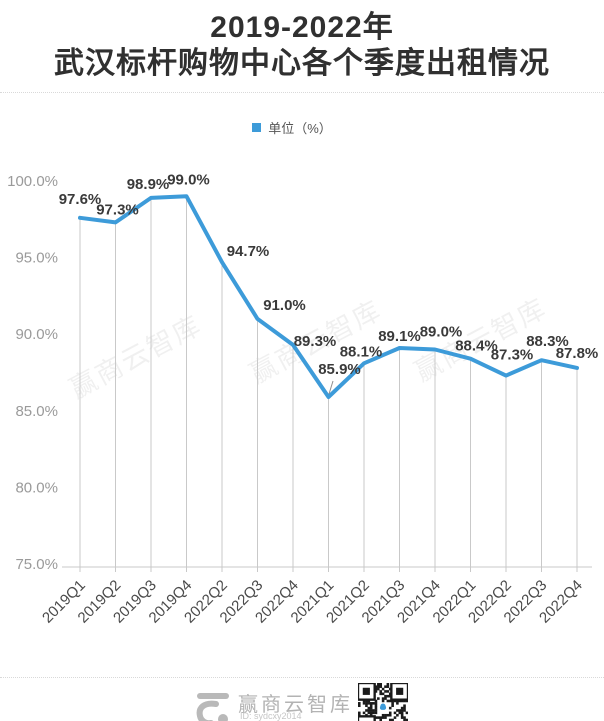  Describe the element at coordinates (302, 92) in the screenshot. I see `header-divider` at that location.